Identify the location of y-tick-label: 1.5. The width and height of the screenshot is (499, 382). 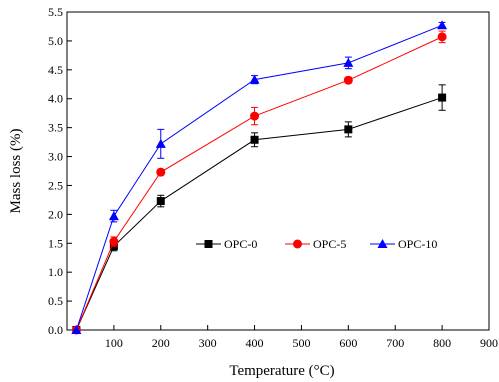
(55, 243).